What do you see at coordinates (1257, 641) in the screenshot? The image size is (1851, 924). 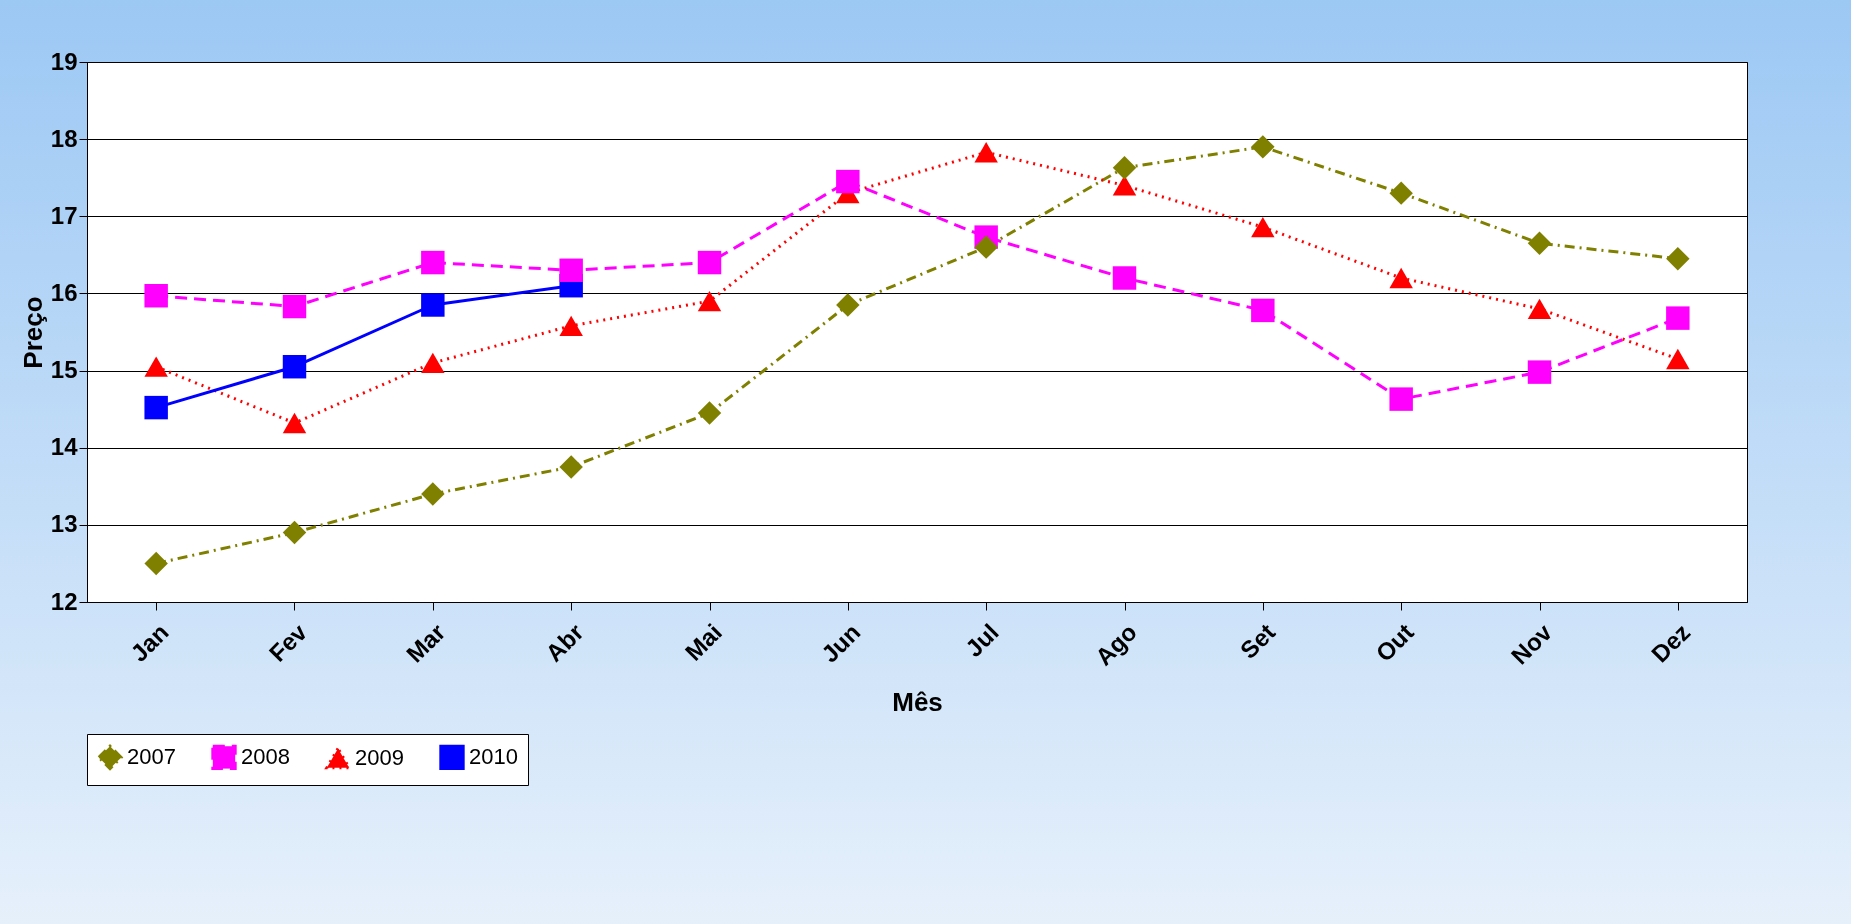 I see `x-tick-label: Set` at bounding box center [1257, 641].